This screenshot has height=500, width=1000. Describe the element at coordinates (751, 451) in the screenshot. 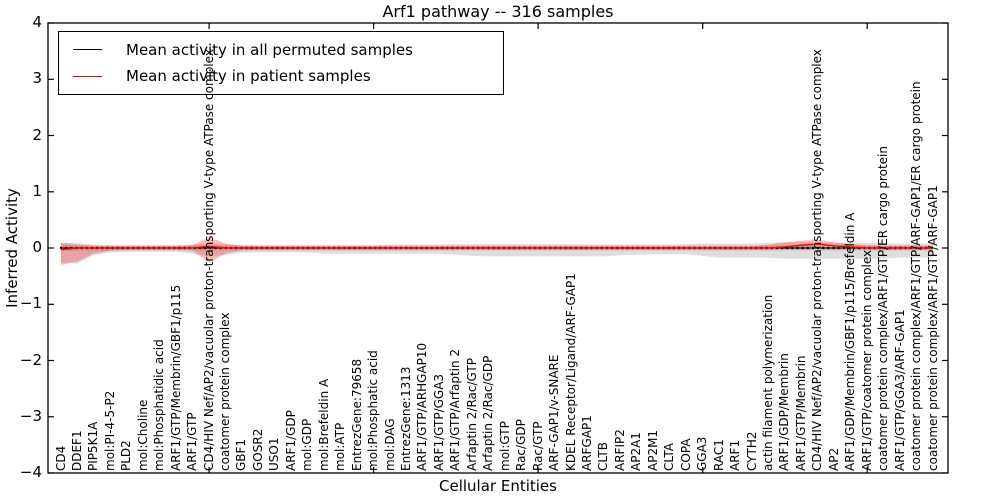

I see `x-tick-label: CYTH2` at that location.